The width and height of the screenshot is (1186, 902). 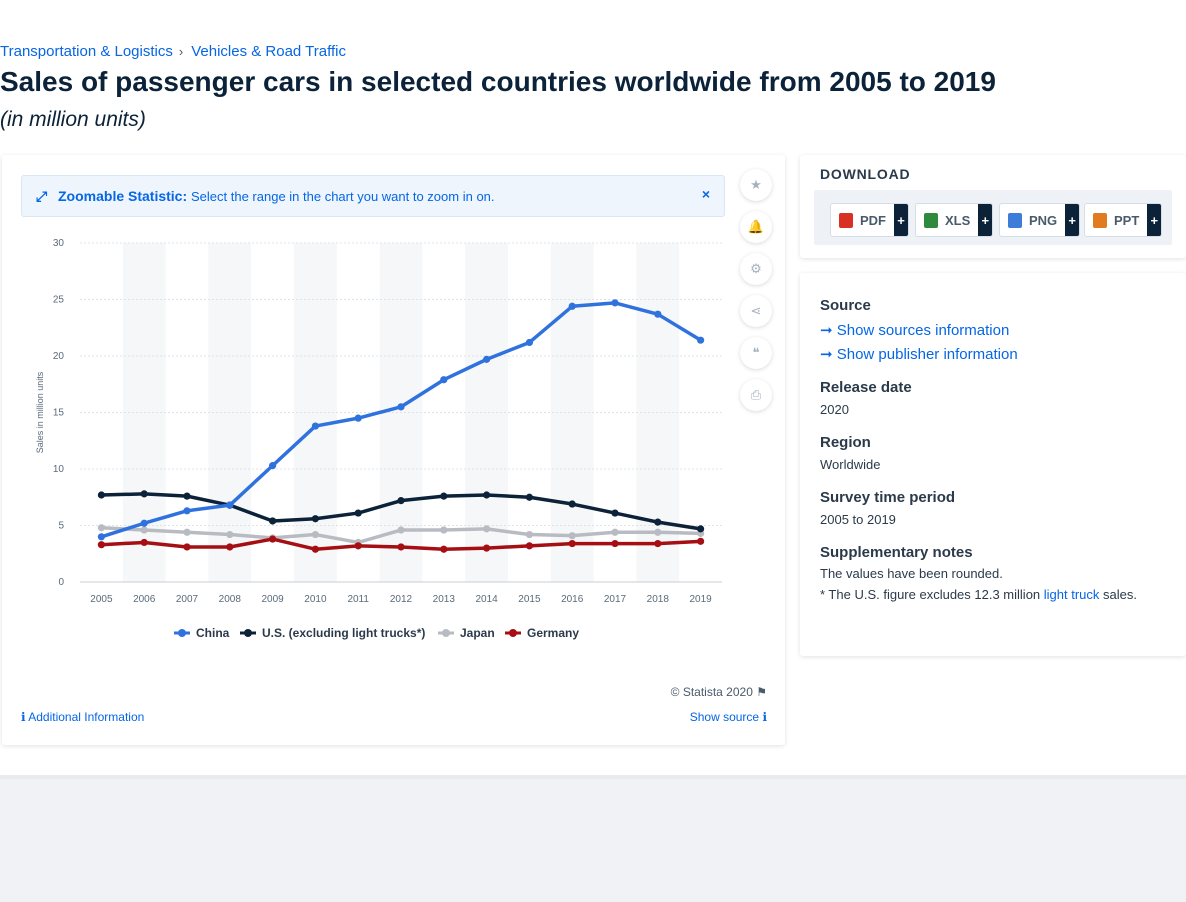 I want to click on download-ppt-button: PPT +, so click(x=1123, y=220).